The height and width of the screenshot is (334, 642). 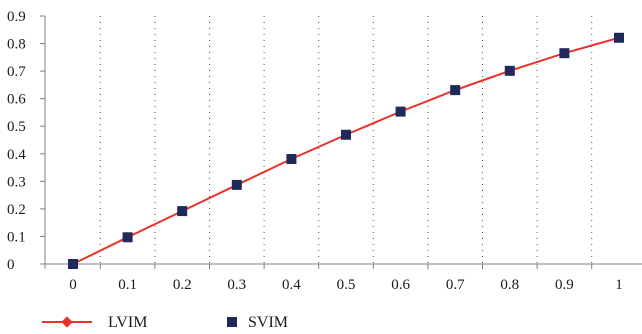 What do you see at coordinates (165, 322) in the screenshot?
I see `legend: LVIM SVIM` at bounding box center [165, 322].